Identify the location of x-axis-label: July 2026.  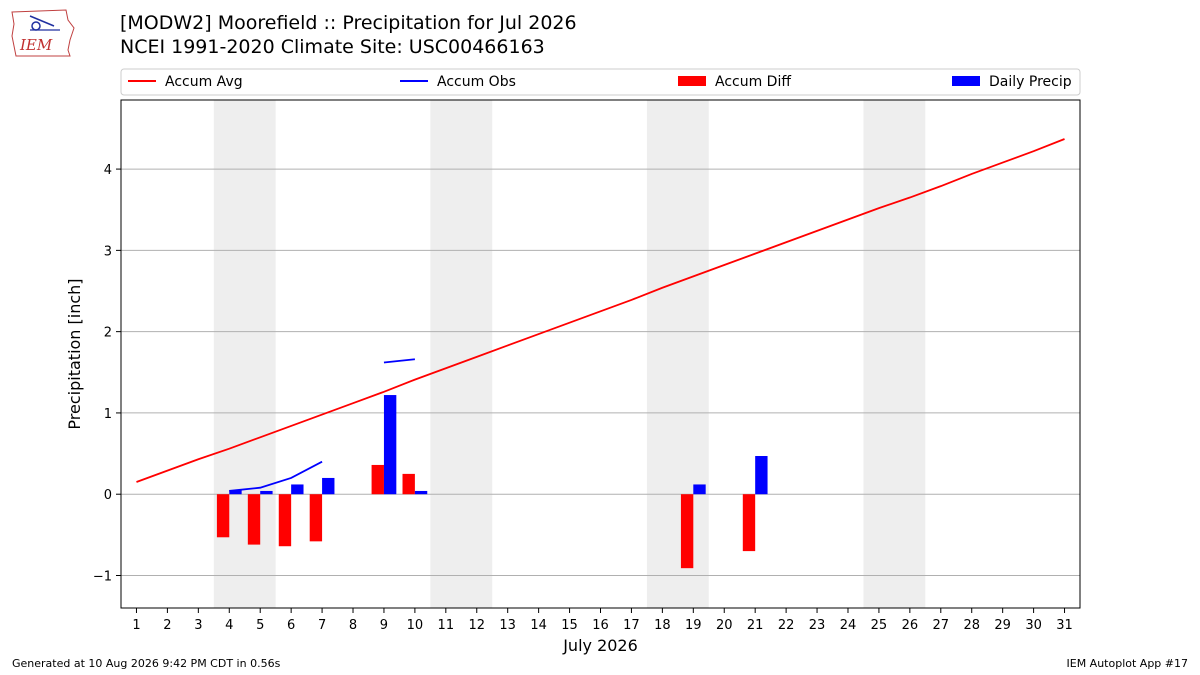
(600, 645).